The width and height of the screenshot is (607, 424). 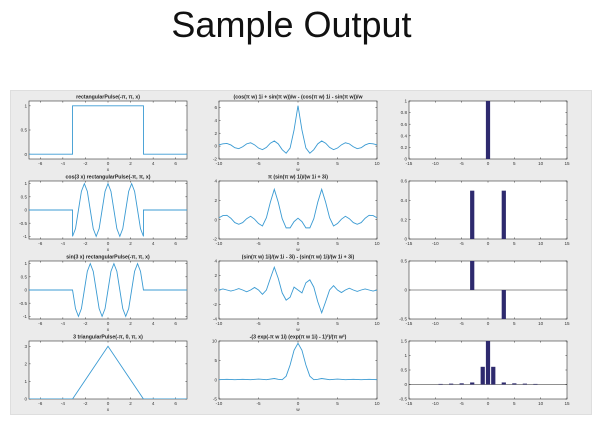 What do you see at coordinates (404, 219) in the screenshot?
I see `y-tick-label: 0.2` at bounding box center [404, 219].